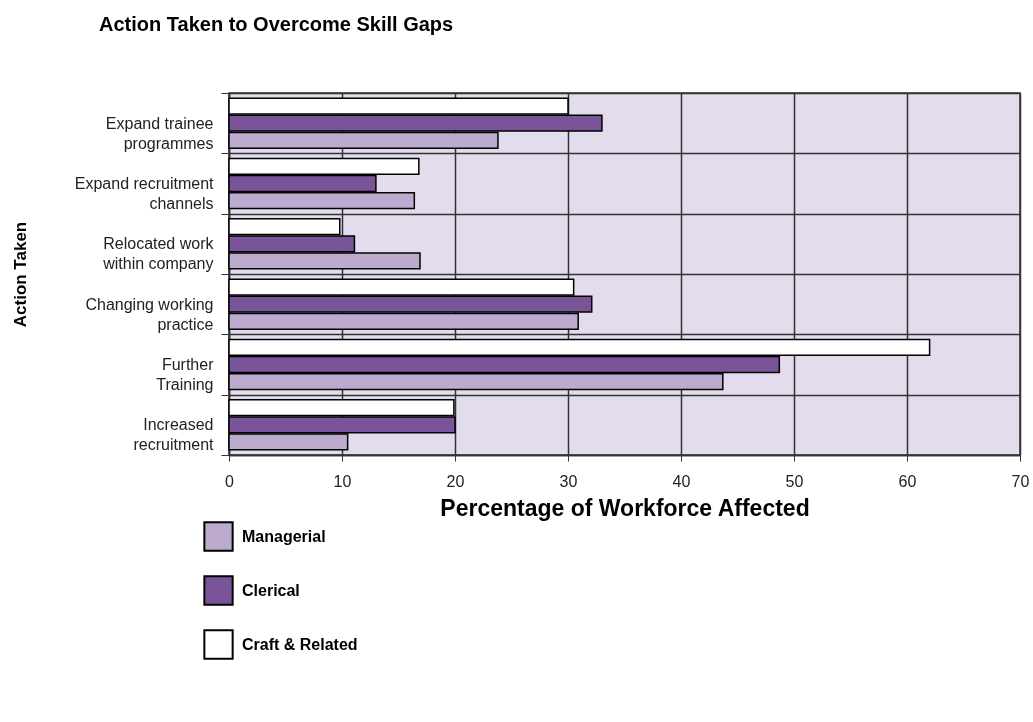 The width and height of the screenshot is (1033, 722). What do you see at coordinates (276, 24) in the screenshot?
I see `chart-title: Action Taken to Overcome Skill Gaps` at bounding box center [276, 24].